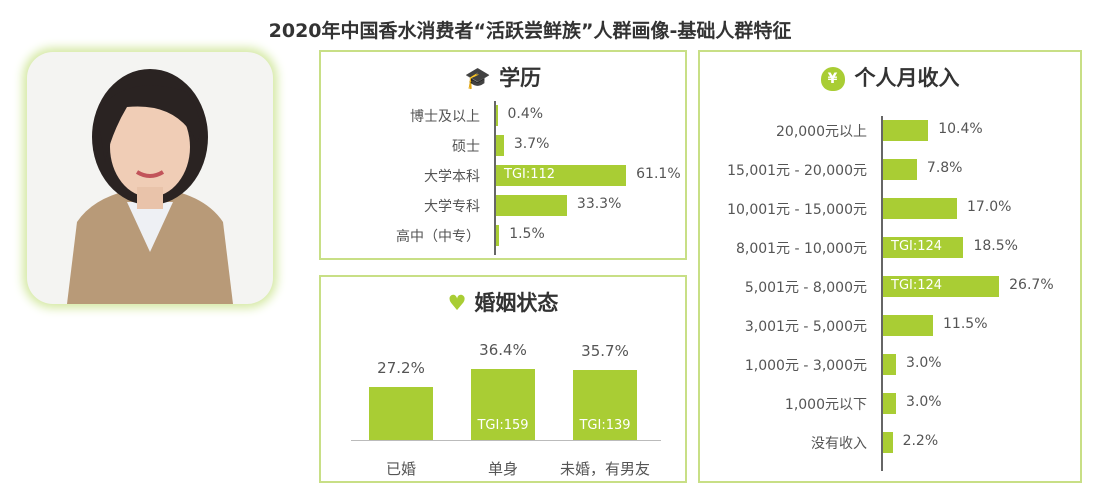 Image resolution: width=1097 pixels, height=502 pixels. What do you see at coordinates (995, 246) in the screenshot?
I see `value-label: 18.5%` at bounding box center [995, 246].